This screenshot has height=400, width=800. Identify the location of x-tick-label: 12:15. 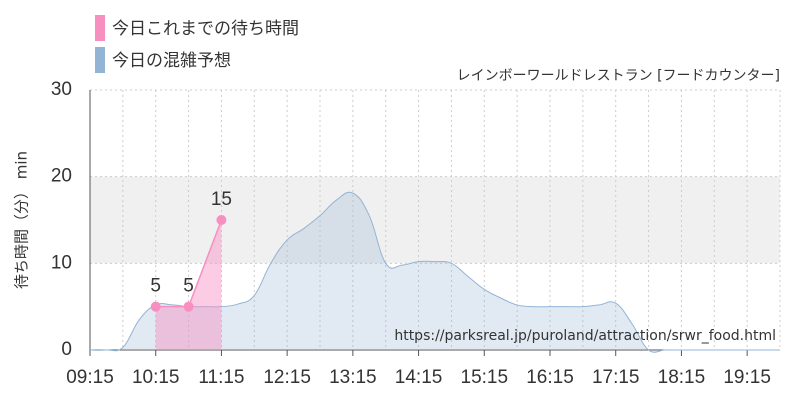
(287, 377).